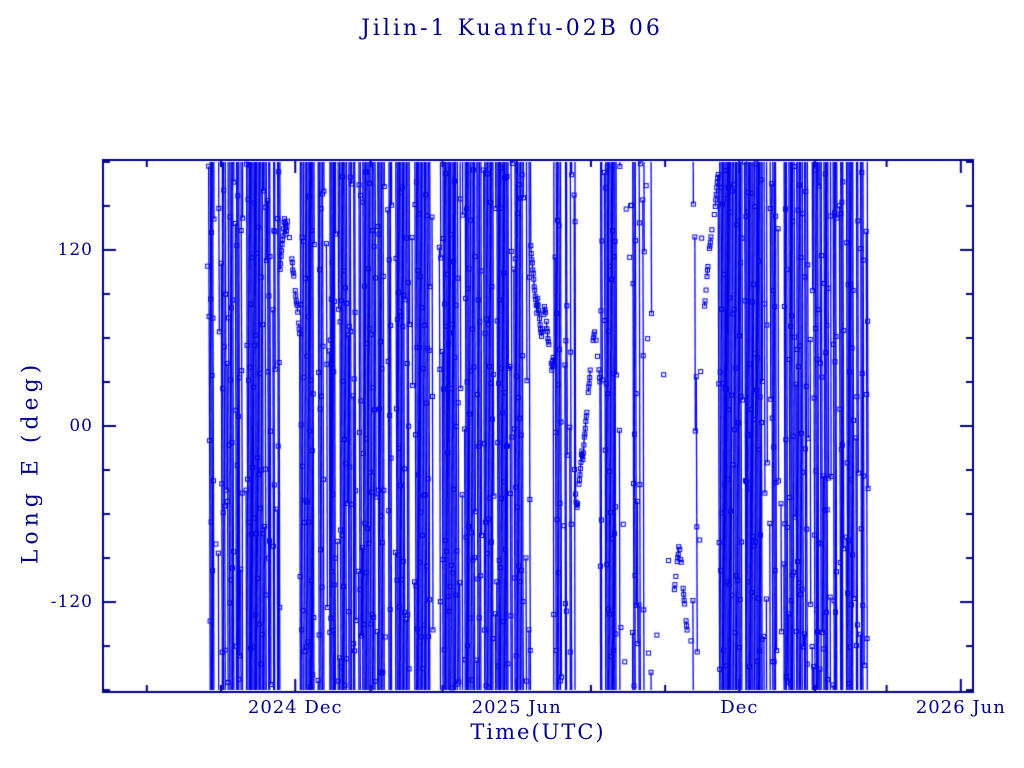 This screenshot has width=1024, height=768. What do you see at coordinates (960, 707) in the screenshot?
I see `x-tick-label: 2026 Jun` at bounding box center [960, 707].